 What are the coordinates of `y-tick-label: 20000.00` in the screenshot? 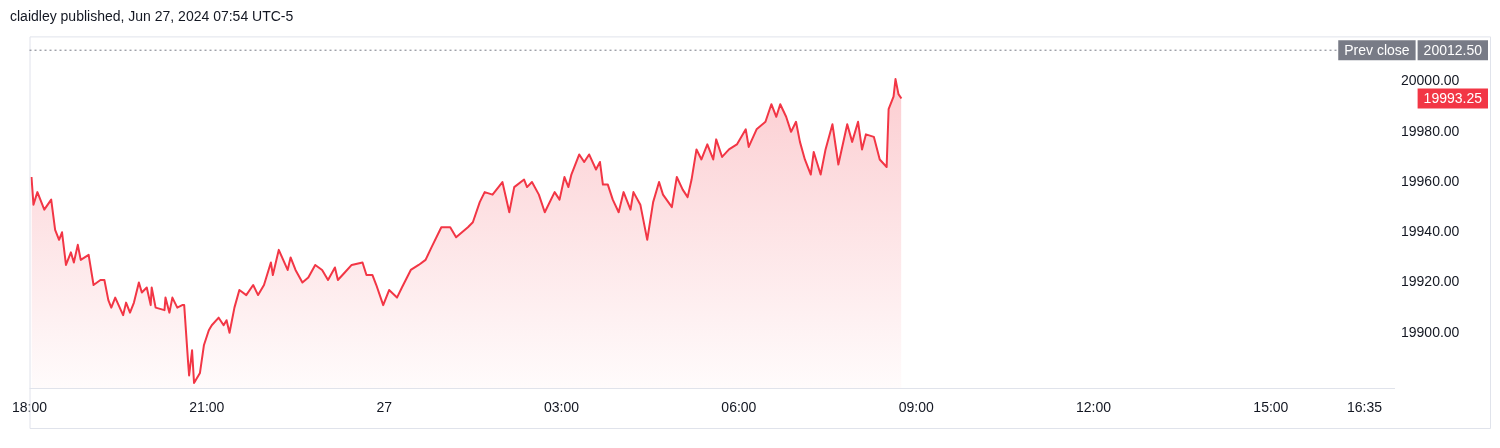 It's located at (1430, 80).